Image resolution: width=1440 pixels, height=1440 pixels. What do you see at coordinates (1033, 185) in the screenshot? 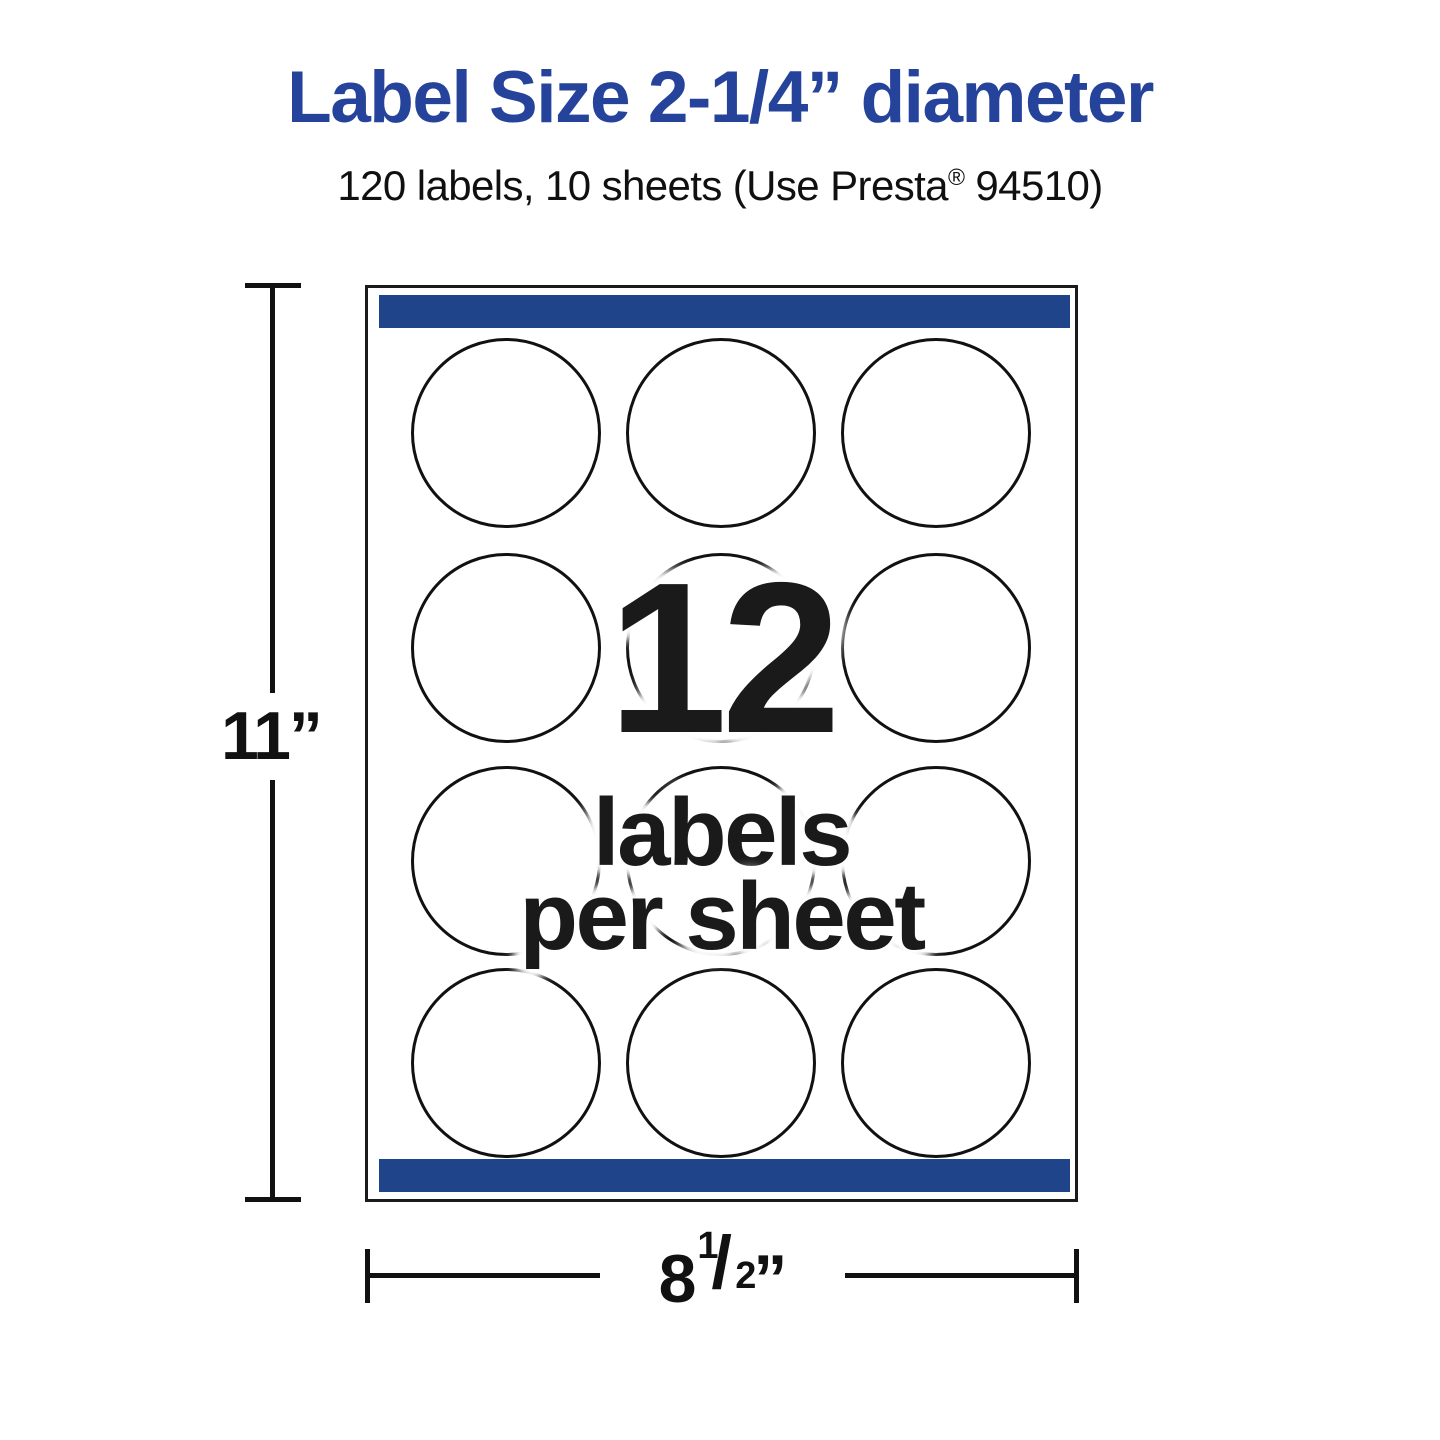
I see `subtitle-suffix: 94510)` at bounding box center [1033, 185].